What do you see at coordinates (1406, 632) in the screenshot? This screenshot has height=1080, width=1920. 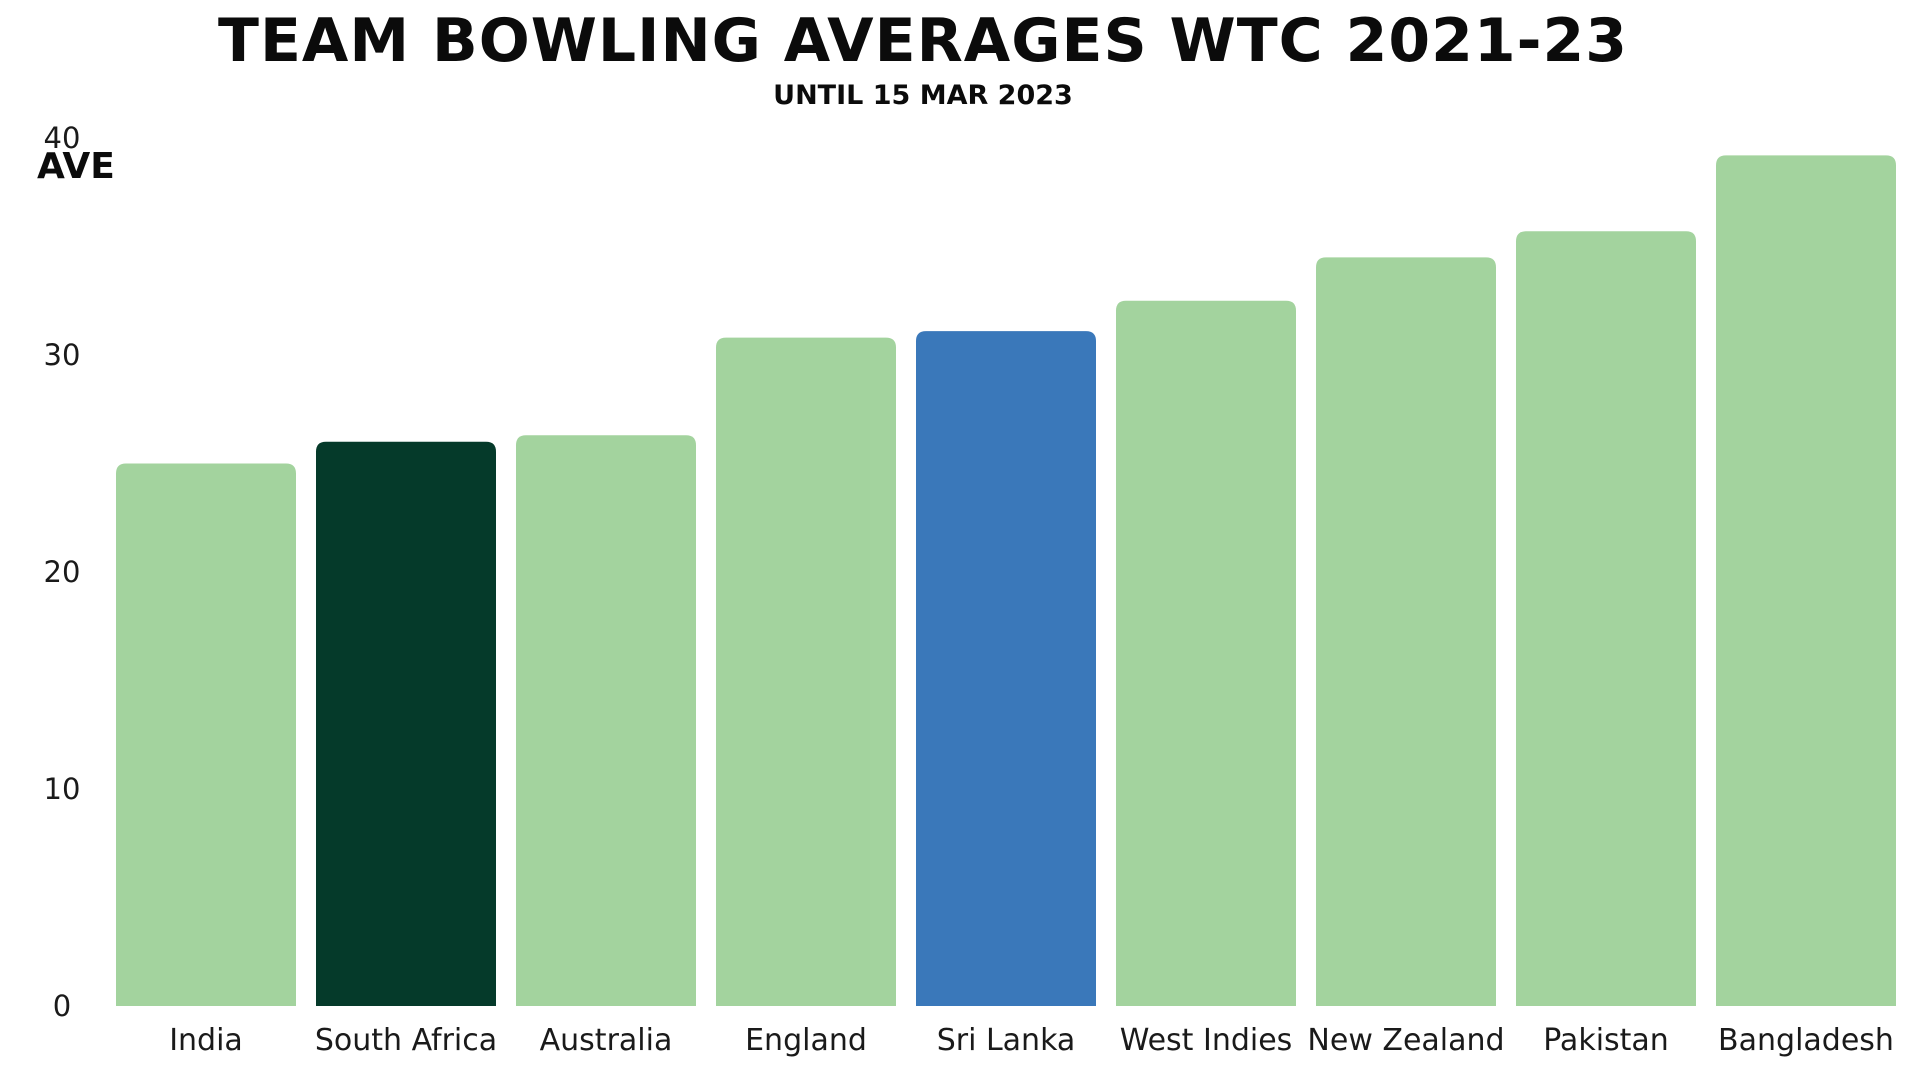 I see `bar-new-zealand` at bounding box center [1406, 632].